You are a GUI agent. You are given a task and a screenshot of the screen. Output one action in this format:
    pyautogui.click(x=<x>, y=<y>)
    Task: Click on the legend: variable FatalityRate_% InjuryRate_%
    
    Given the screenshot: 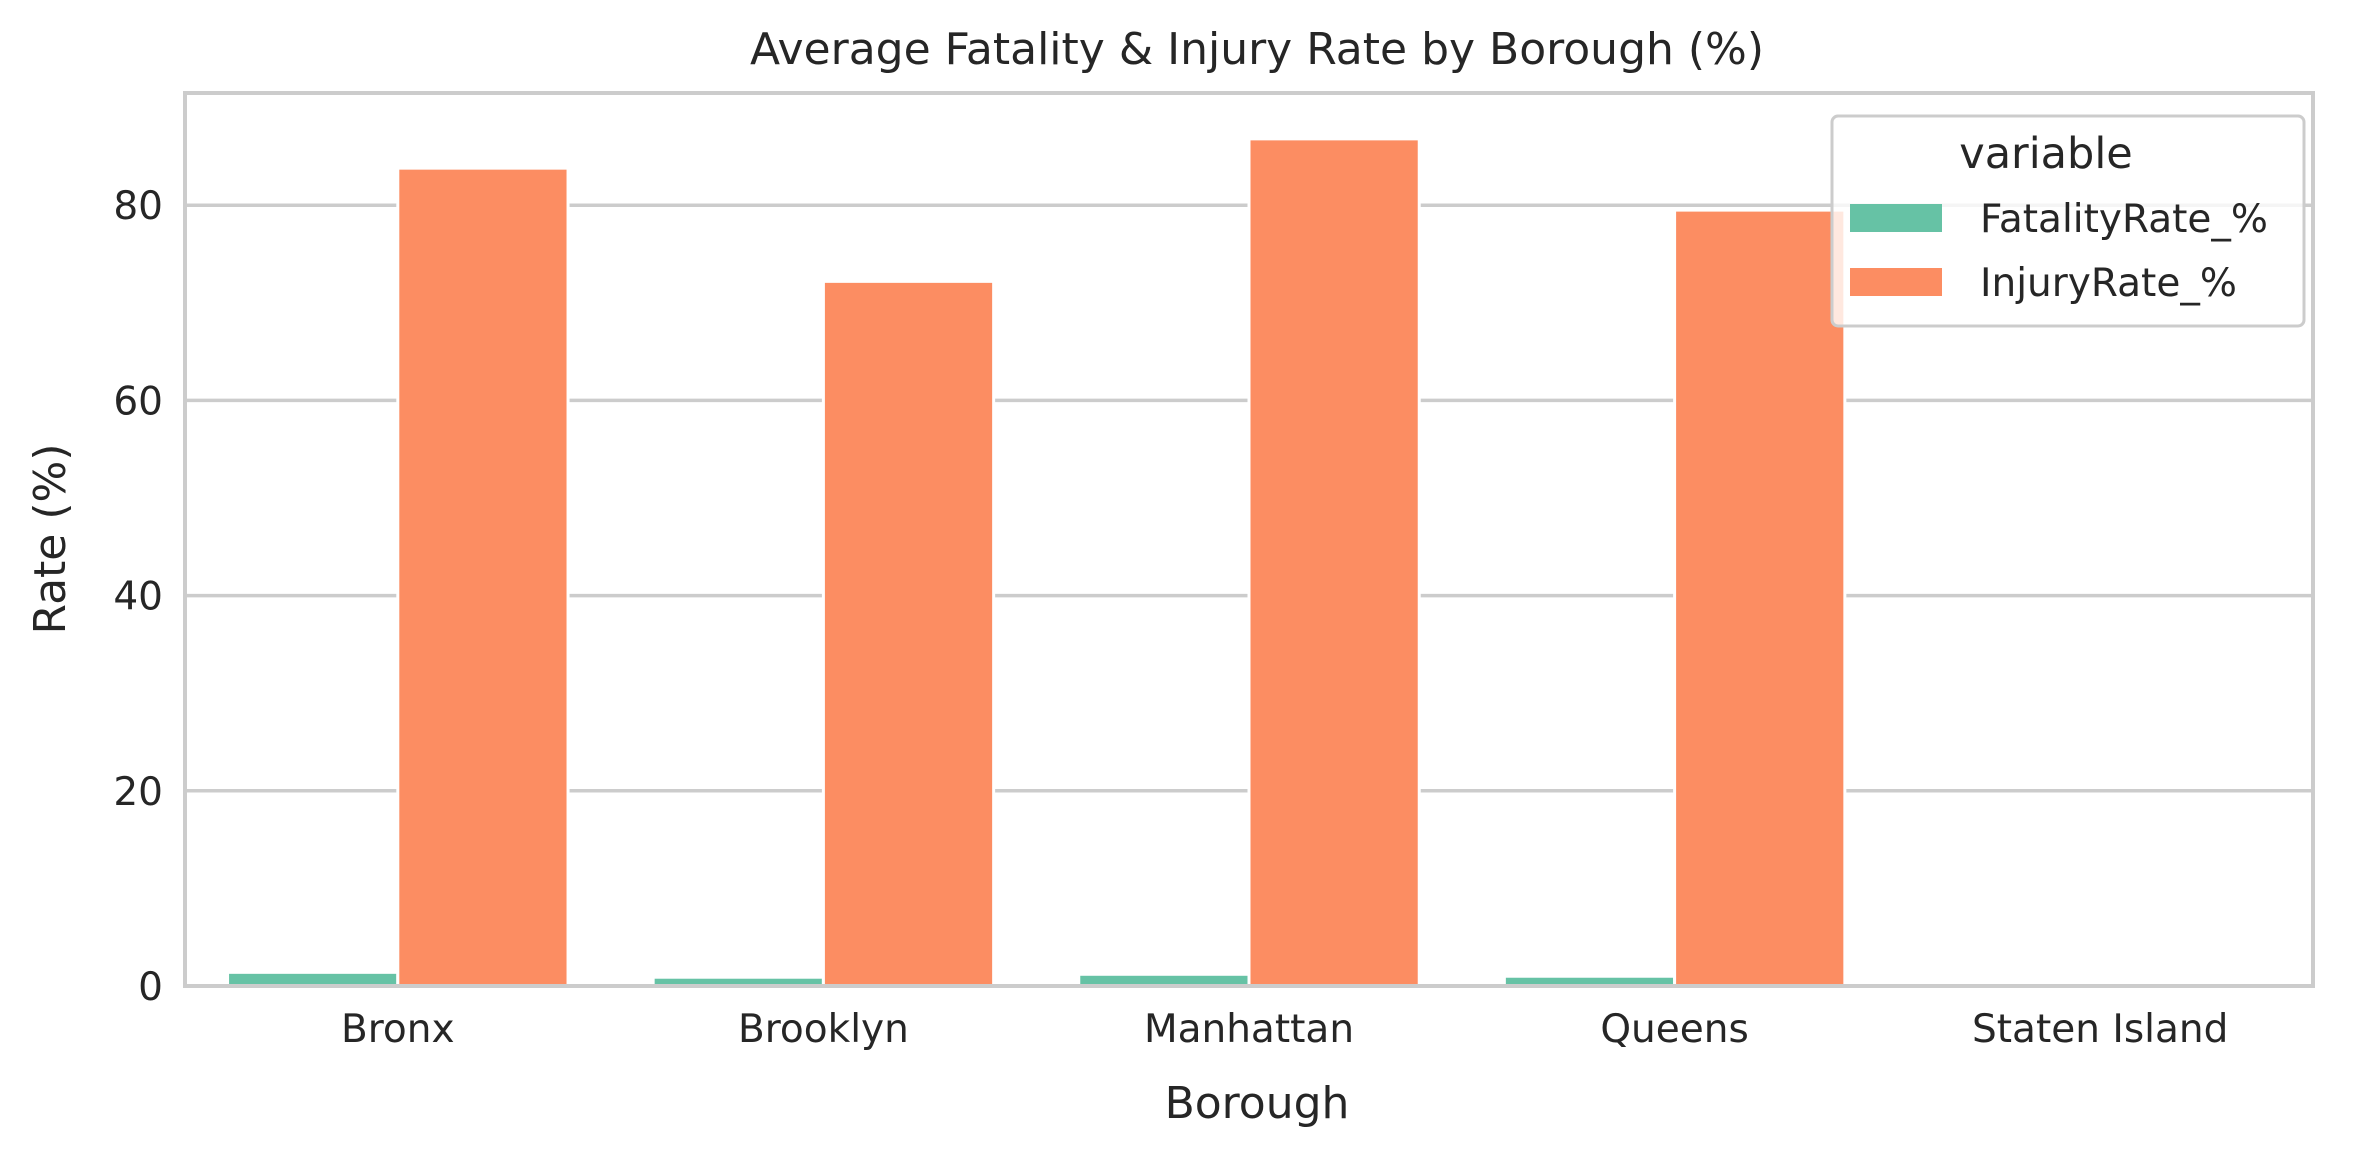 What is the action you would take?
    pyautogui.click(x=2068, y=221)
    